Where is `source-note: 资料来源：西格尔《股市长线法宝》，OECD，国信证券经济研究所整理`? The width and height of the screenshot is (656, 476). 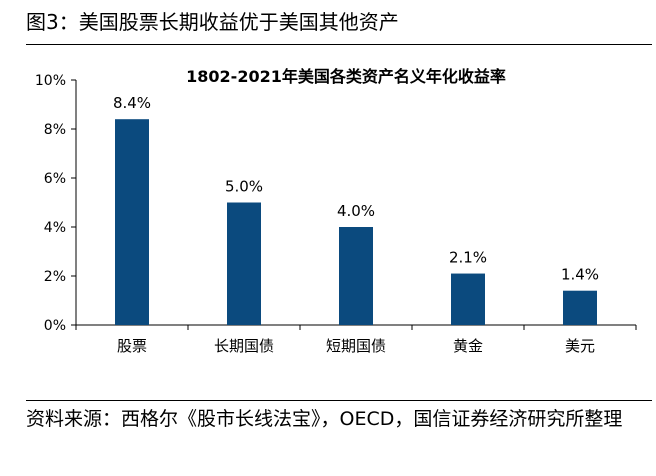 source-note: 资料来源：西格尔《股市长线法宝》，OECD，国信证券经济研究所整理 is located at coordinates (324, 419).